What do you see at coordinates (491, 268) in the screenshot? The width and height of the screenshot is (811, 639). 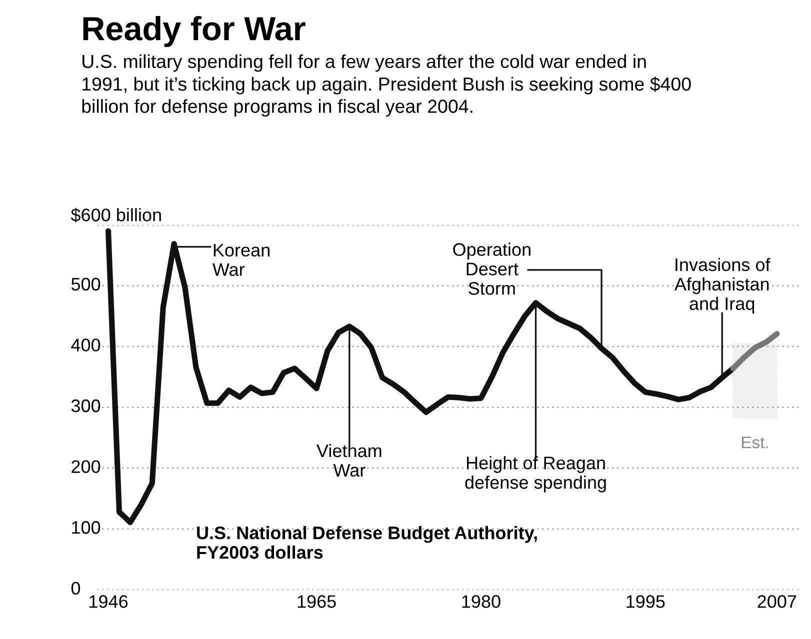 I see `annotation: Operation Desert Storm` at bounding box center [491, 268].